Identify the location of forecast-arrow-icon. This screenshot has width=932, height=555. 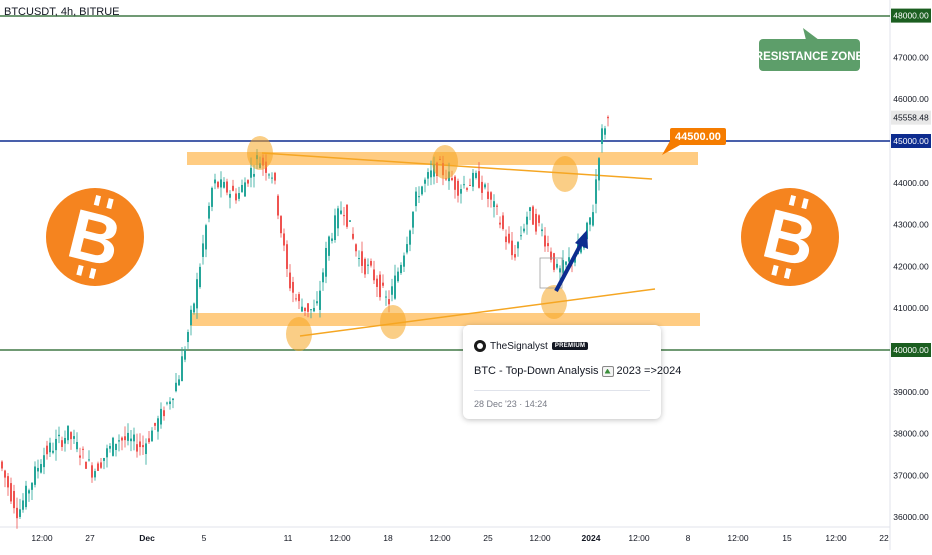
(571, 261).